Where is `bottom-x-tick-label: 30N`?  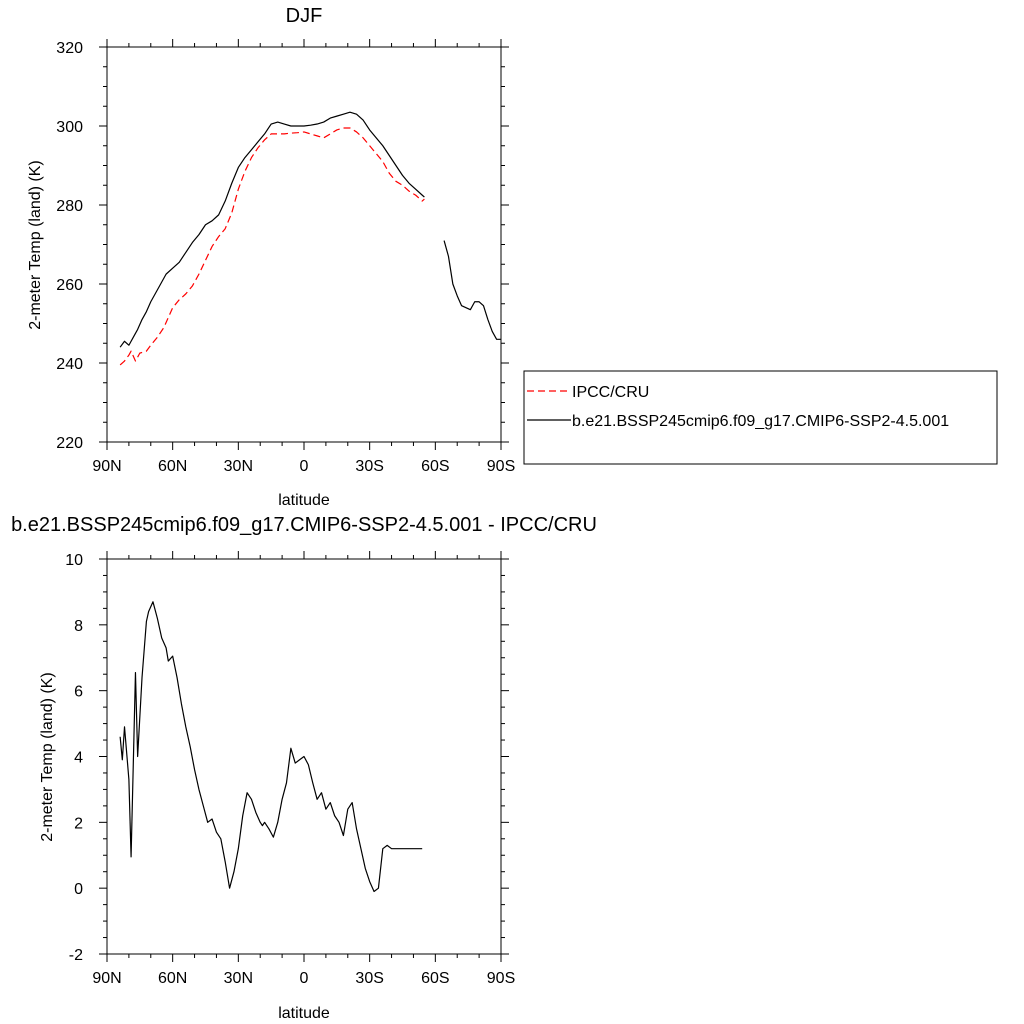 bottom-x-tick-label: 30N is located at coordinates (238, 978).